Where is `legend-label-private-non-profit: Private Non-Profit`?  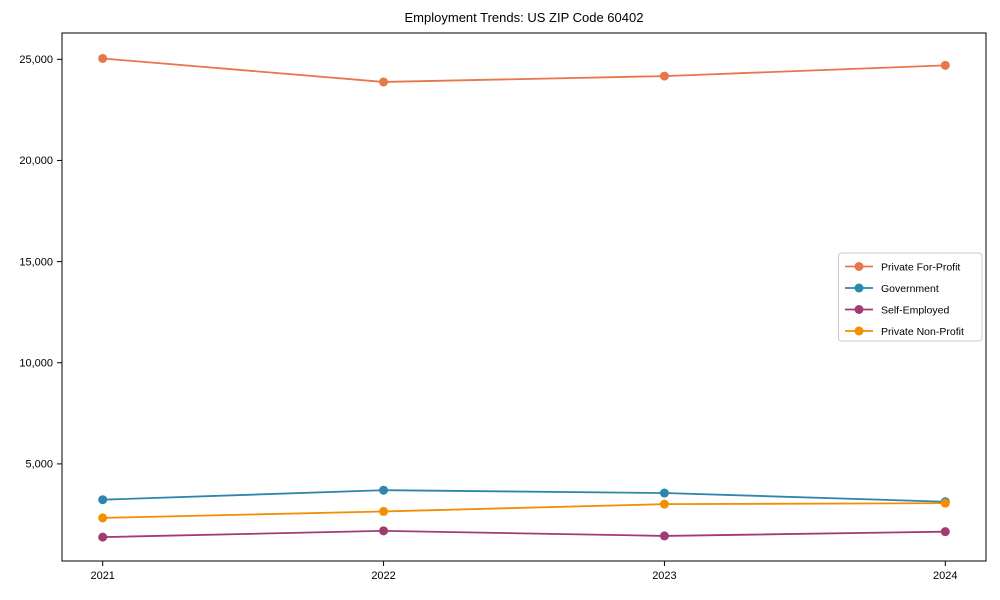
legend-label-private-non-profit: Private Non-Profit is located at coordinates (922, 332).